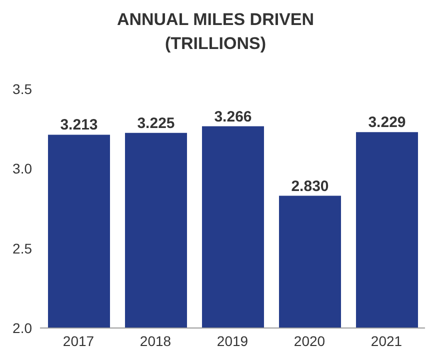 This screenshot has height=360, width=431. Describe the element at coordinates (156, 340) in the screenshot. I see `x-tick-label: 2018` at that location.